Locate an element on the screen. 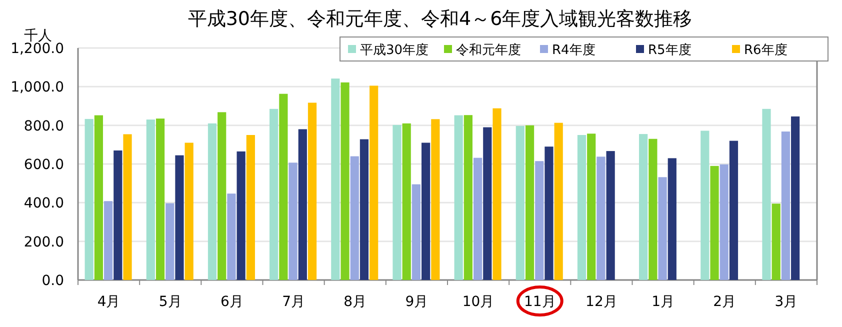  chart-title: 平成30年度、令和元年度、令和4～6年度入域観光客数推移 is located at coordinates (440, 19).